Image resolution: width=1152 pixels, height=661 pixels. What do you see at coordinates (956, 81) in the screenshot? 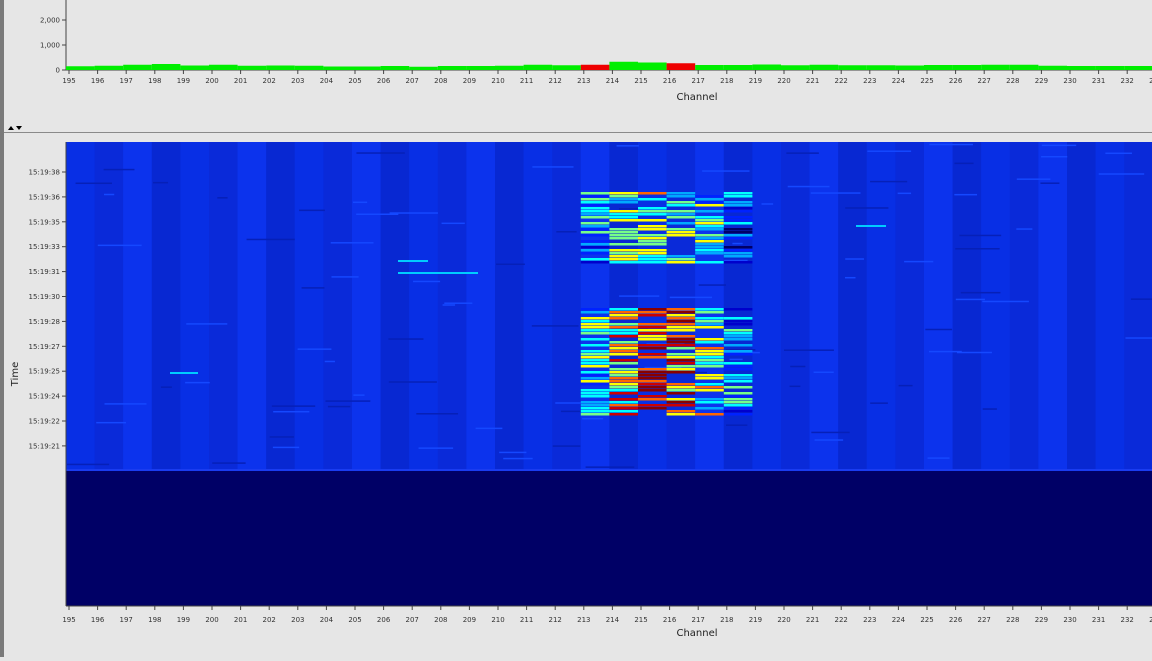
I see `bar-x-tick-label: 226` at bounding box center [956, 81].